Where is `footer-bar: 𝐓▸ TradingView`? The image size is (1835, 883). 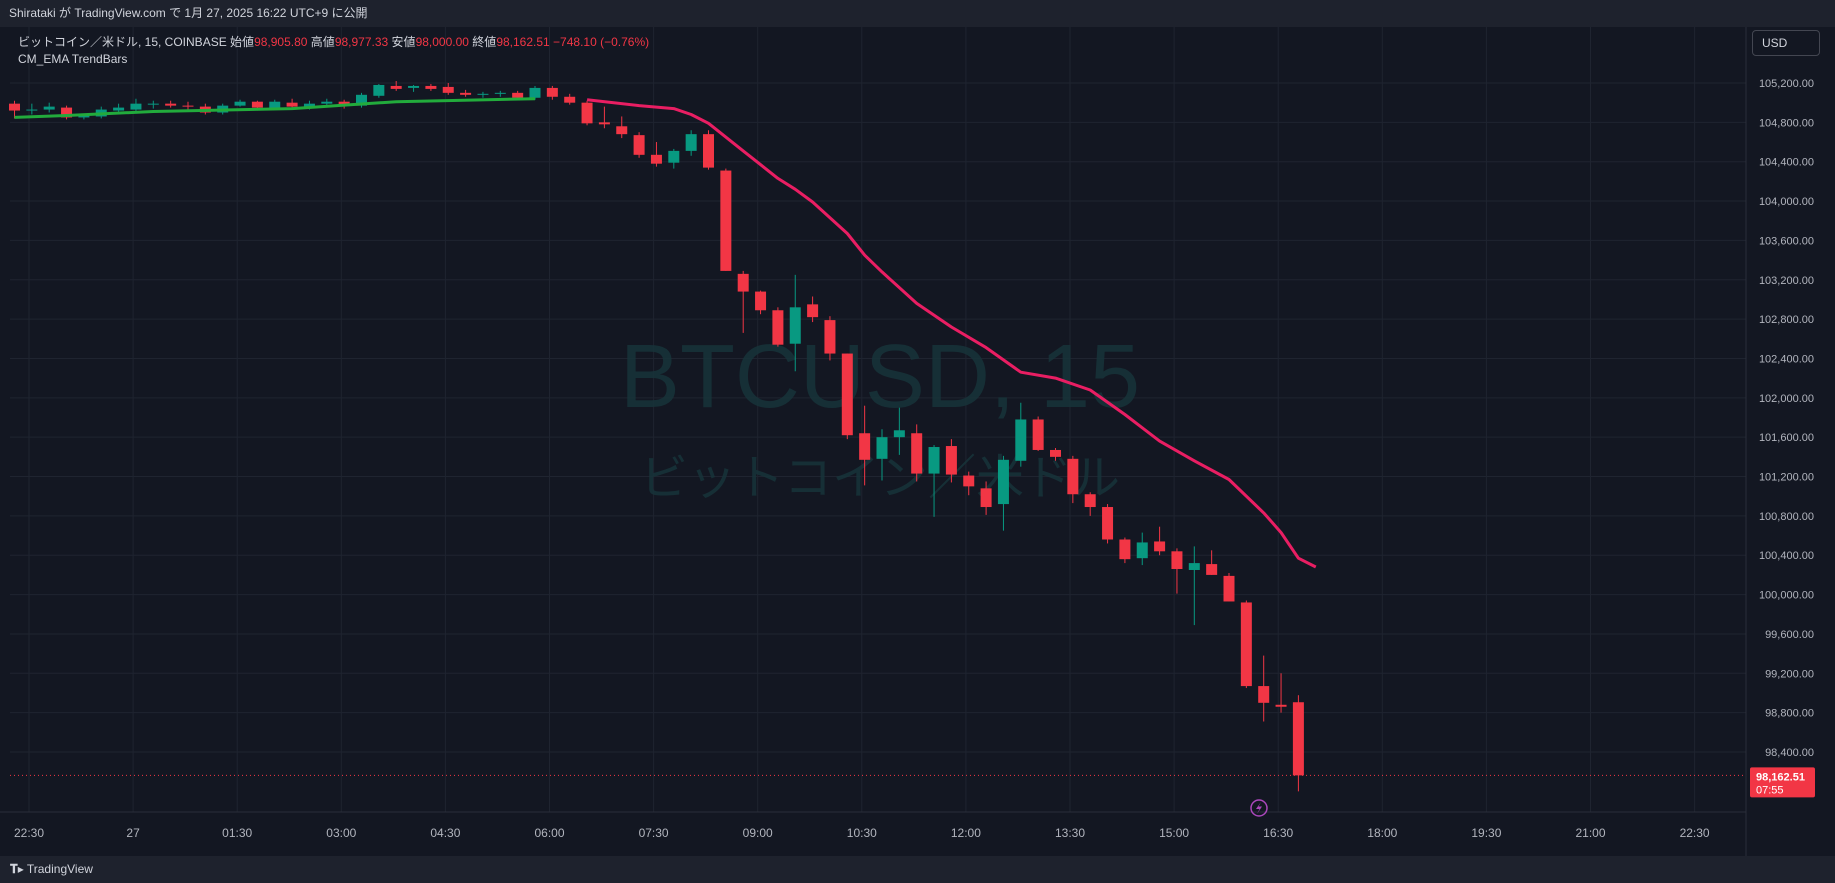 footer-bar: 𝐓▸ TradingView is located at coordinates (917, 869).